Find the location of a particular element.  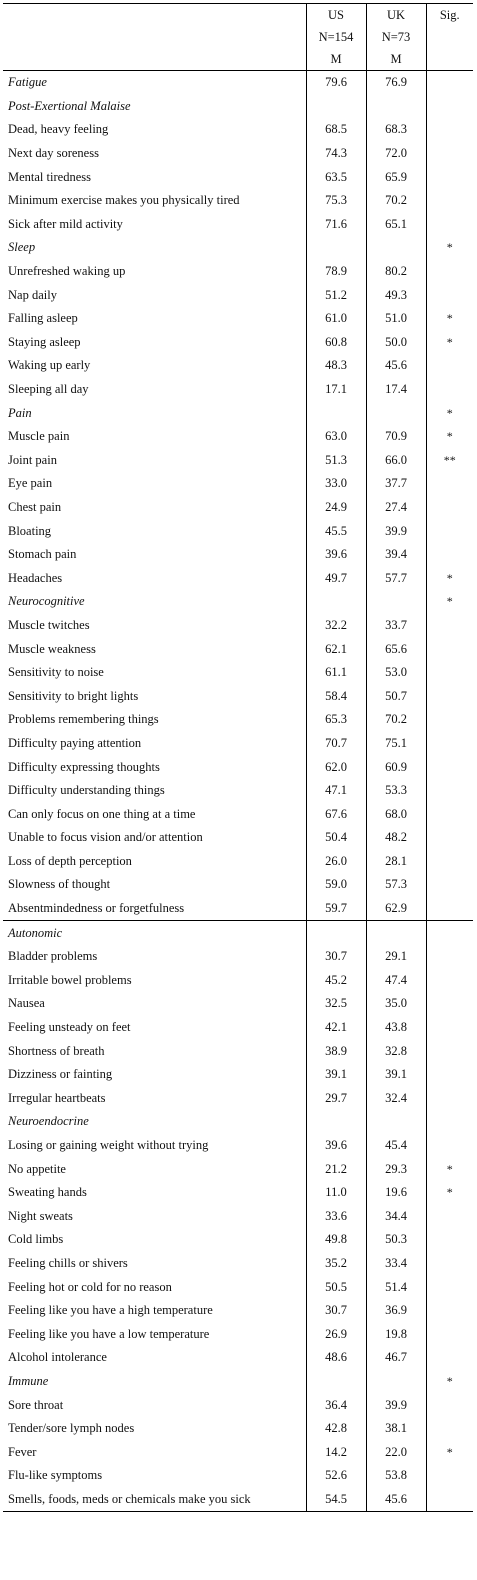

table-row: Stomach pain 39.6 39.4 is located at coordinates (238, 554).